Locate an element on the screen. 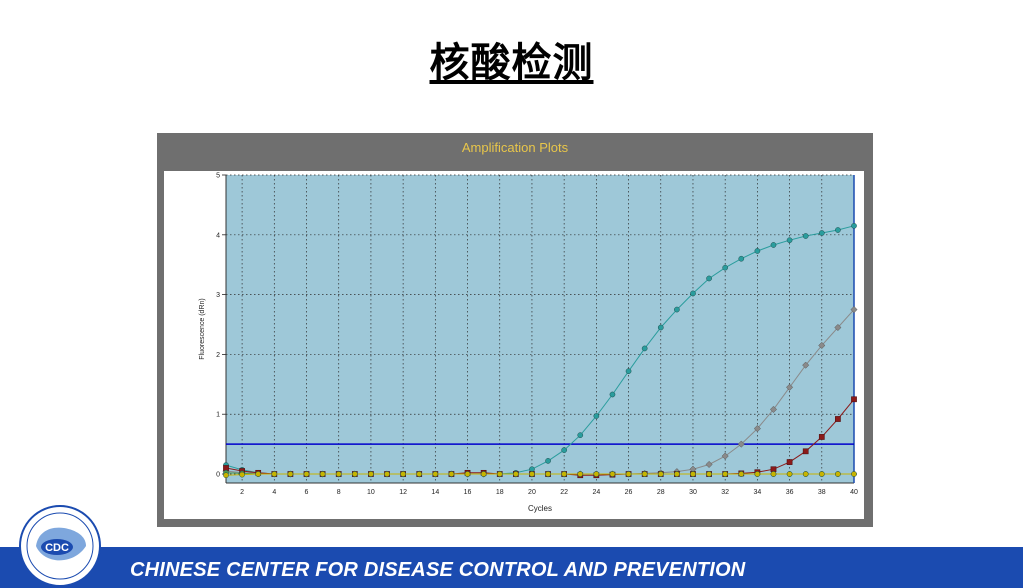 This screenshot has height=588, width=1023. chart-title: Amplification Plots is located at coordinates (515, 147).